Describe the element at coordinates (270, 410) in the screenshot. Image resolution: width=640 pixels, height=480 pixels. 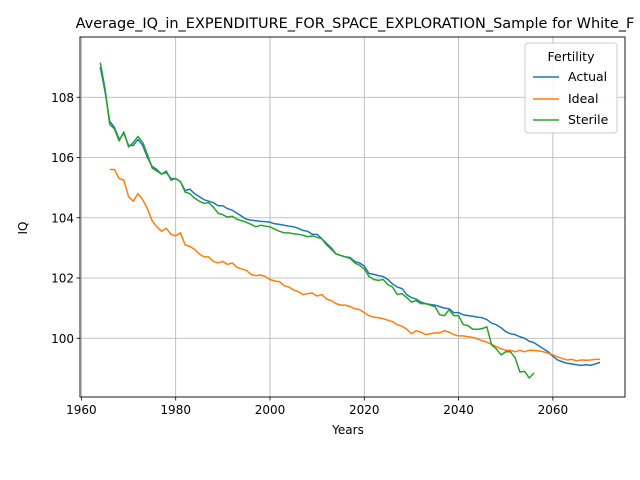
I see `x-tick-label: 2000` at that location.